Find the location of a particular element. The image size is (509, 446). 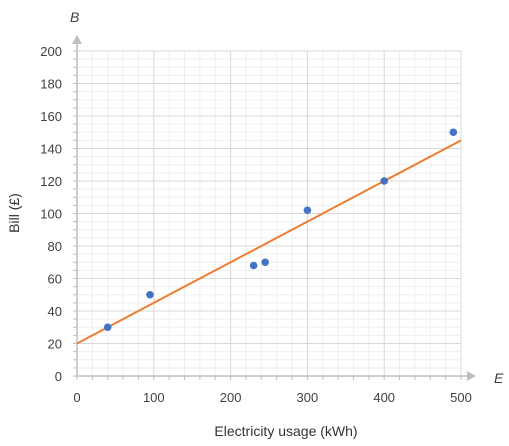

x-tick-label: 300 is located at coordinates (308, 397).